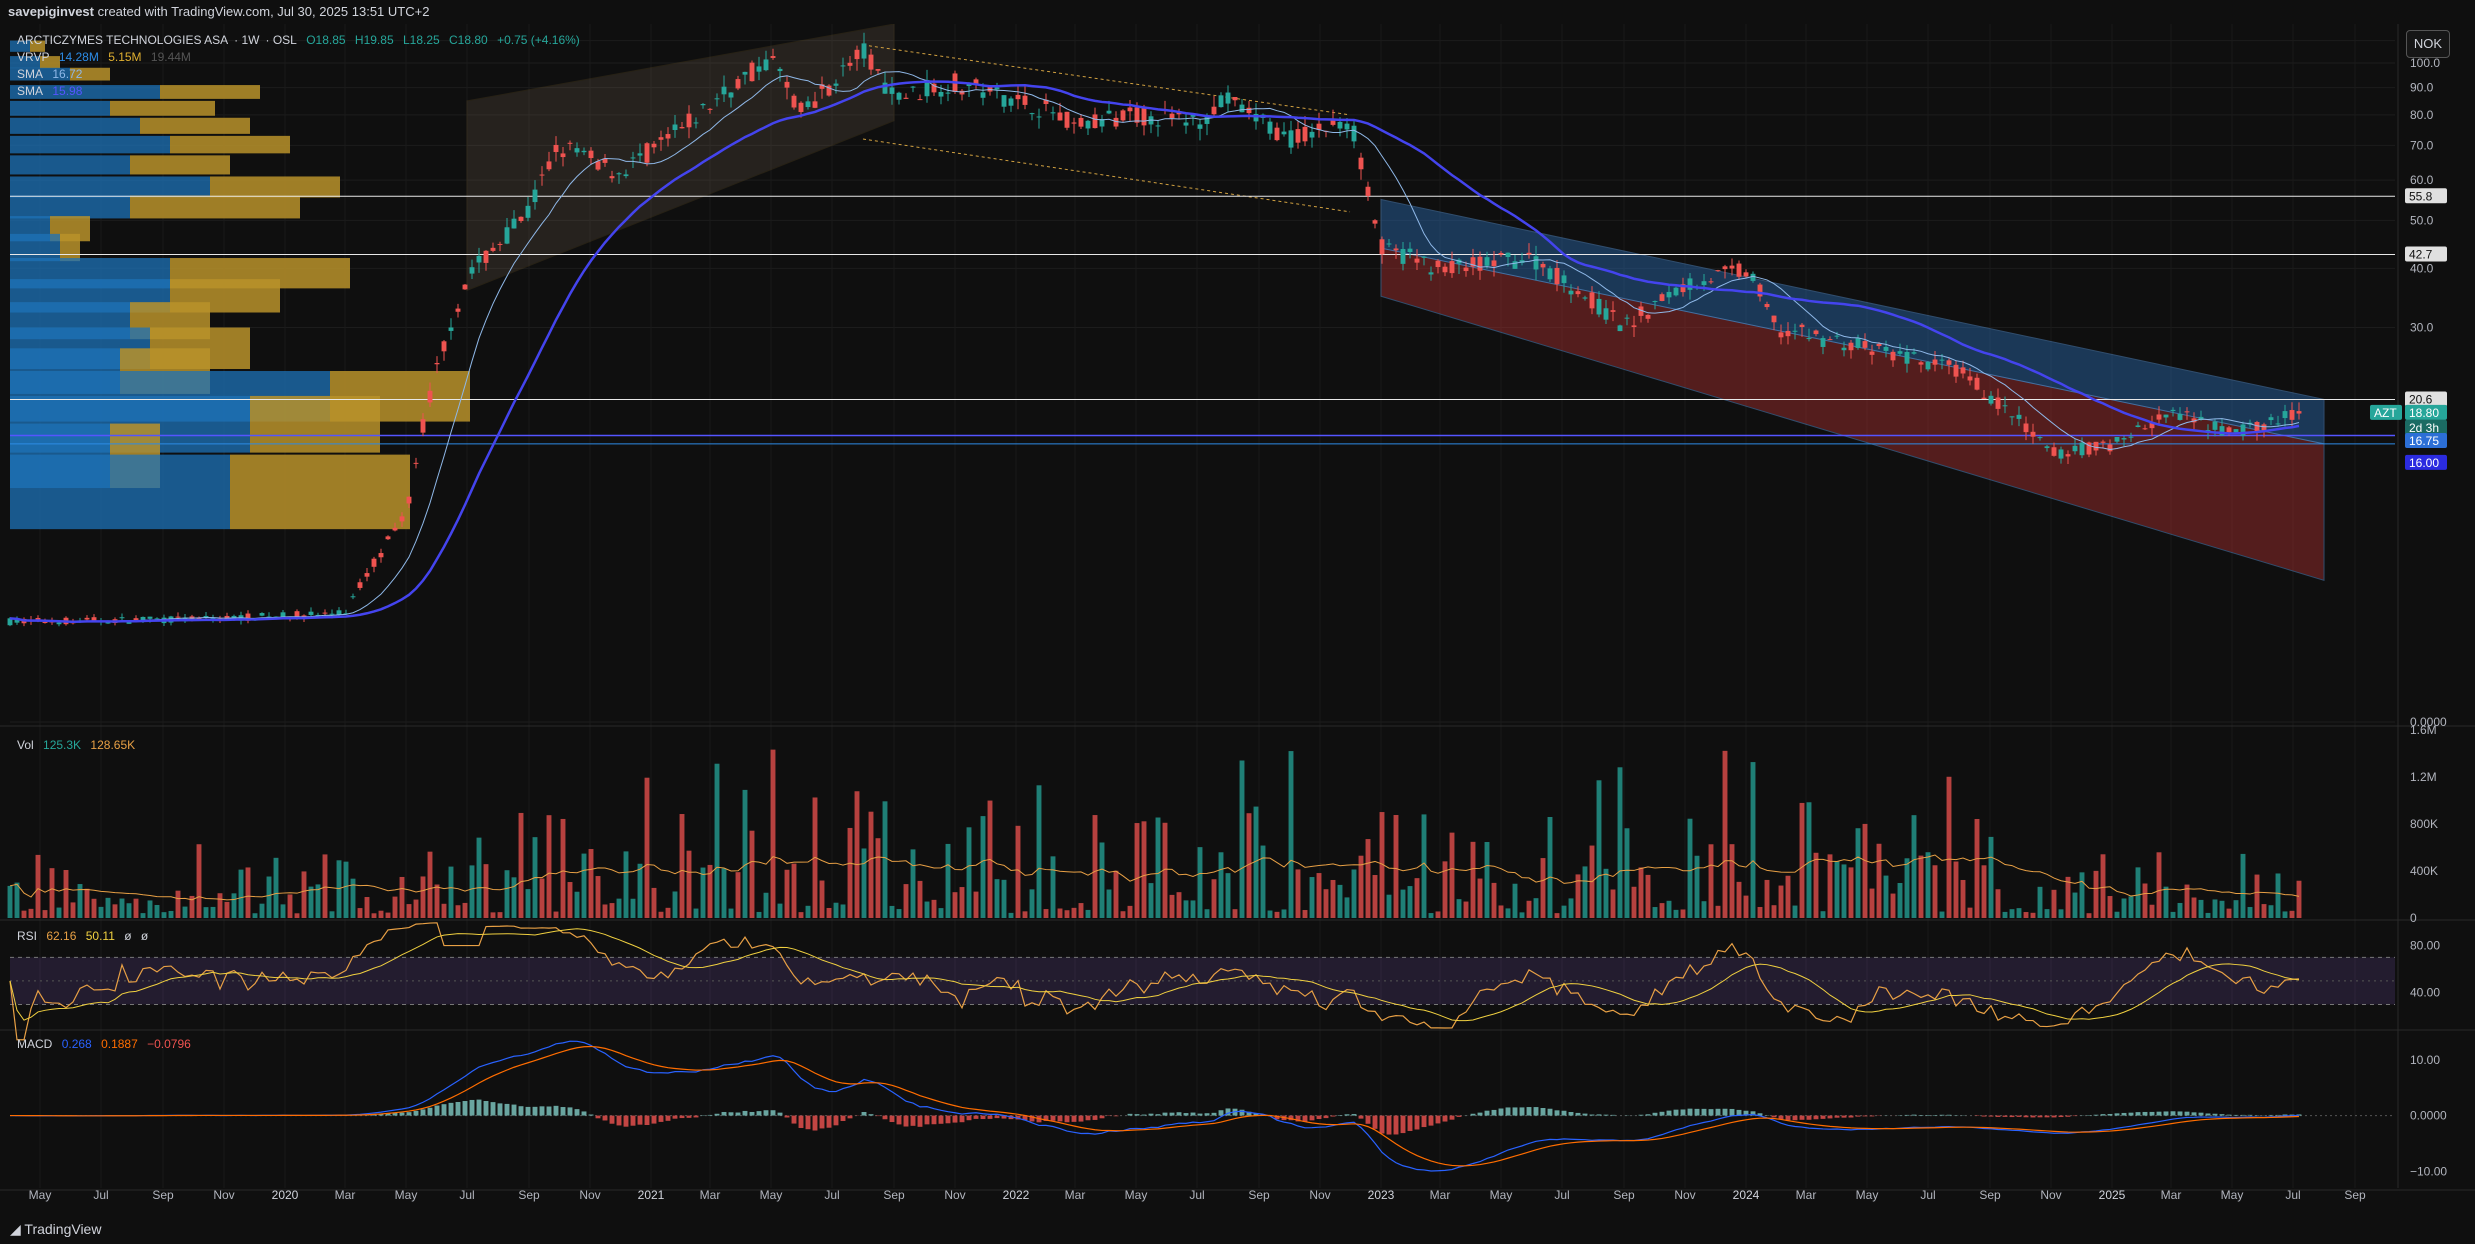 The height and width of the screenshot is (1244, 2475). I want to click on macd-tick-label: 10.00, so click(2425, 1060).